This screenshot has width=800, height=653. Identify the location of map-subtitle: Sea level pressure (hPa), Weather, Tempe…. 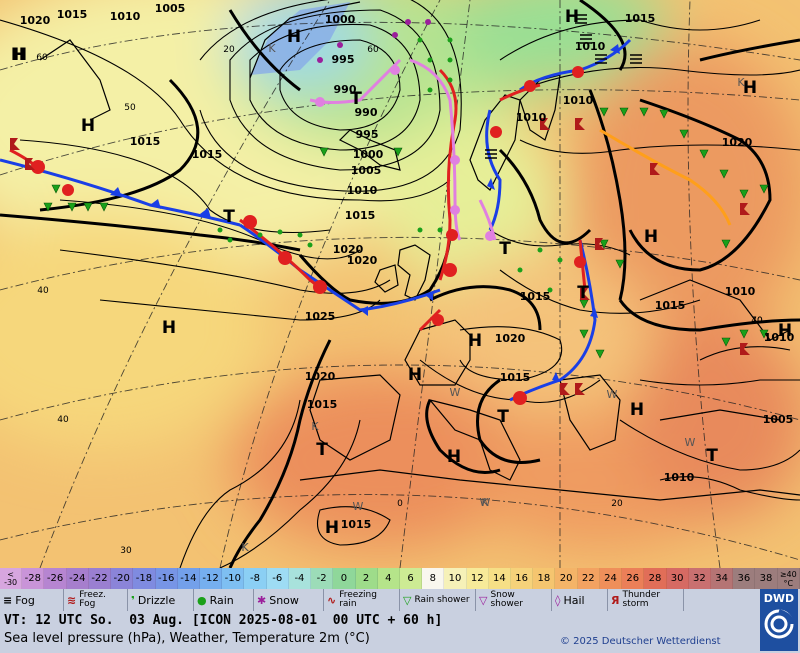
(187, 638).